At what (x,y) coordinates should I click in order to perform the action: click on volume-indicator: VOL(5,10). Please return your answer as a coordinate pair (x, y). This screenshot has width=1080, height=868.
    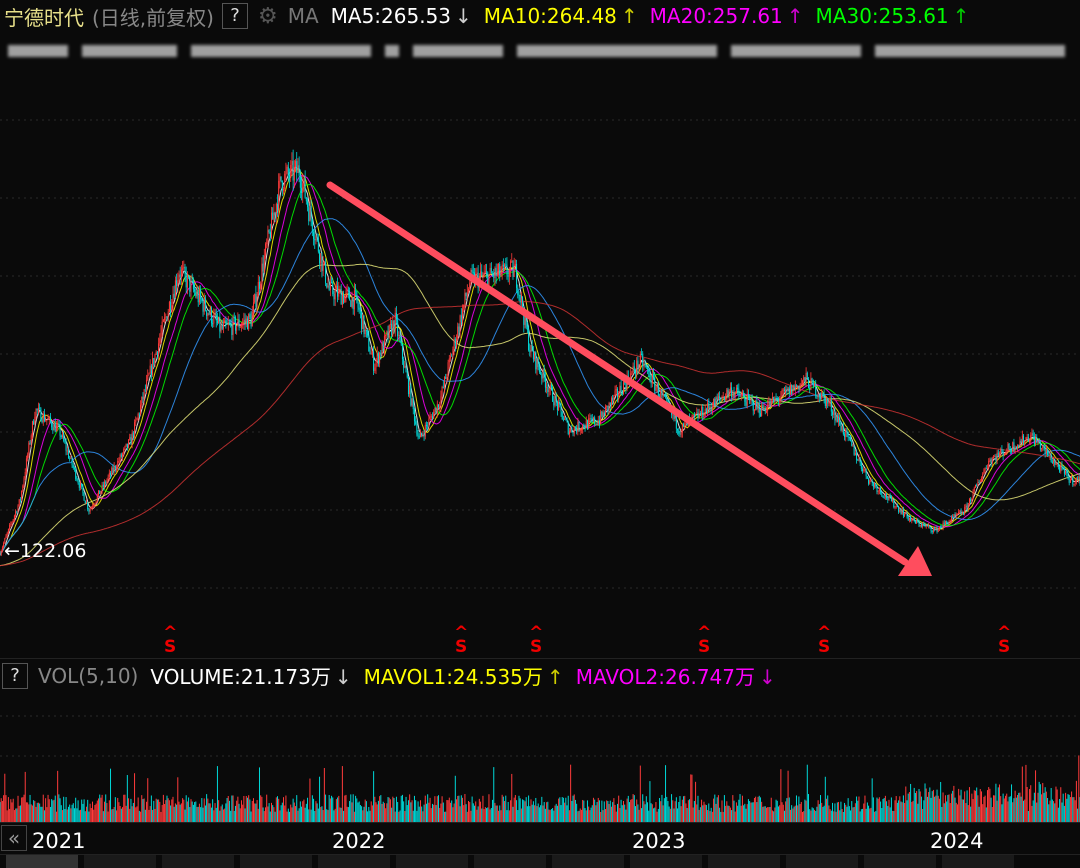
    Looking at the image, I should click on (88, 676).